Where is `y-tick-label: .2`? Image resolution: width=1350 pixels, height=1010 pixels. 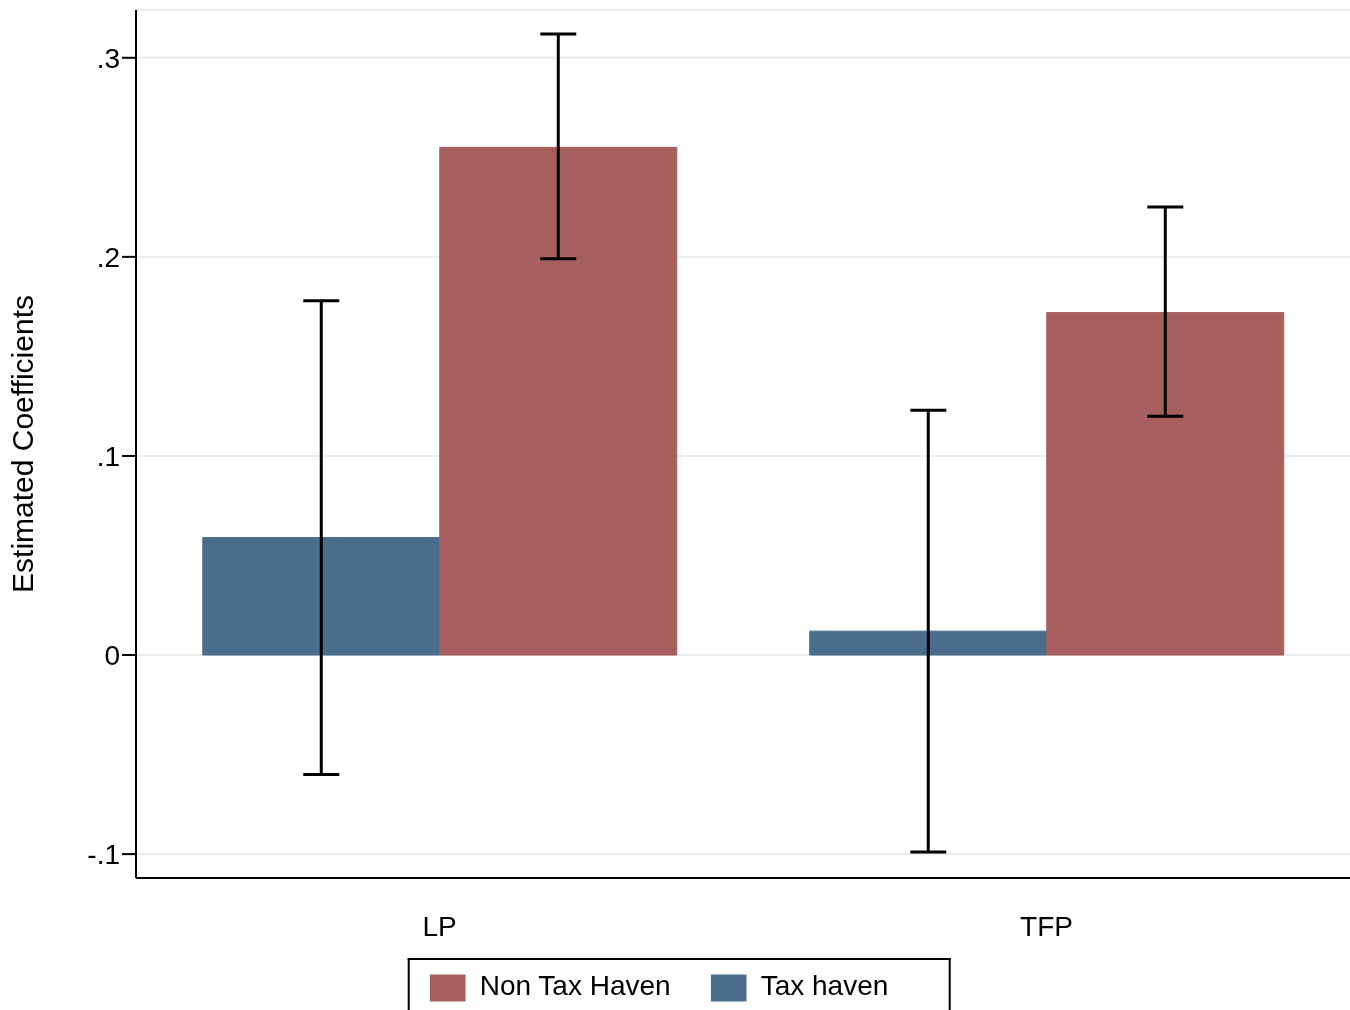
y-tick-label: .2 is located at coordinates (108, 257).